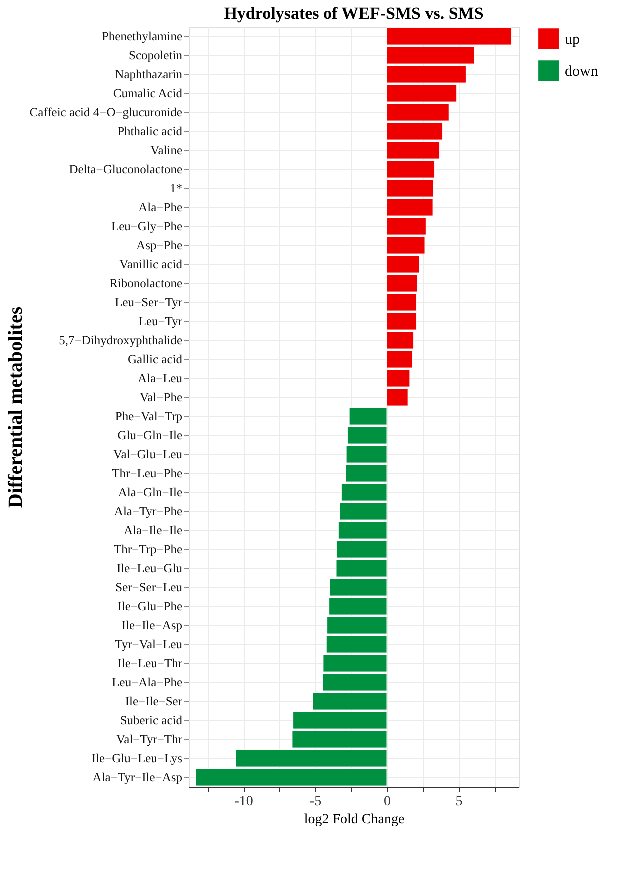 The width and height of the screenshot is (641, 880). What do you see at coordinates (161, 379) in the screenshot?
I see `y-tick-label: Ala−Leu` at bounding box center [161, 379].